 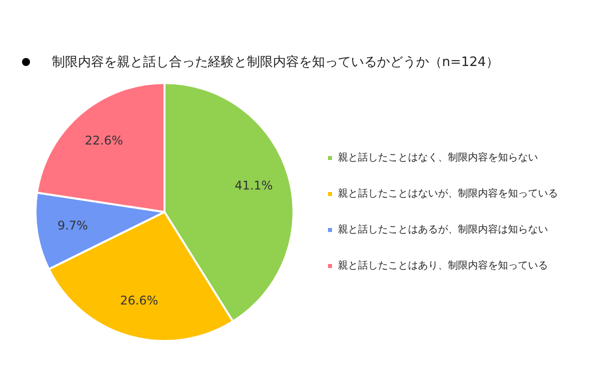 What do you see at coordinates (443, 230) in the screenshot?
I see `legend-label: 親と話したことはあるが、制限内容は知らない` at bounding box center [443, 230].